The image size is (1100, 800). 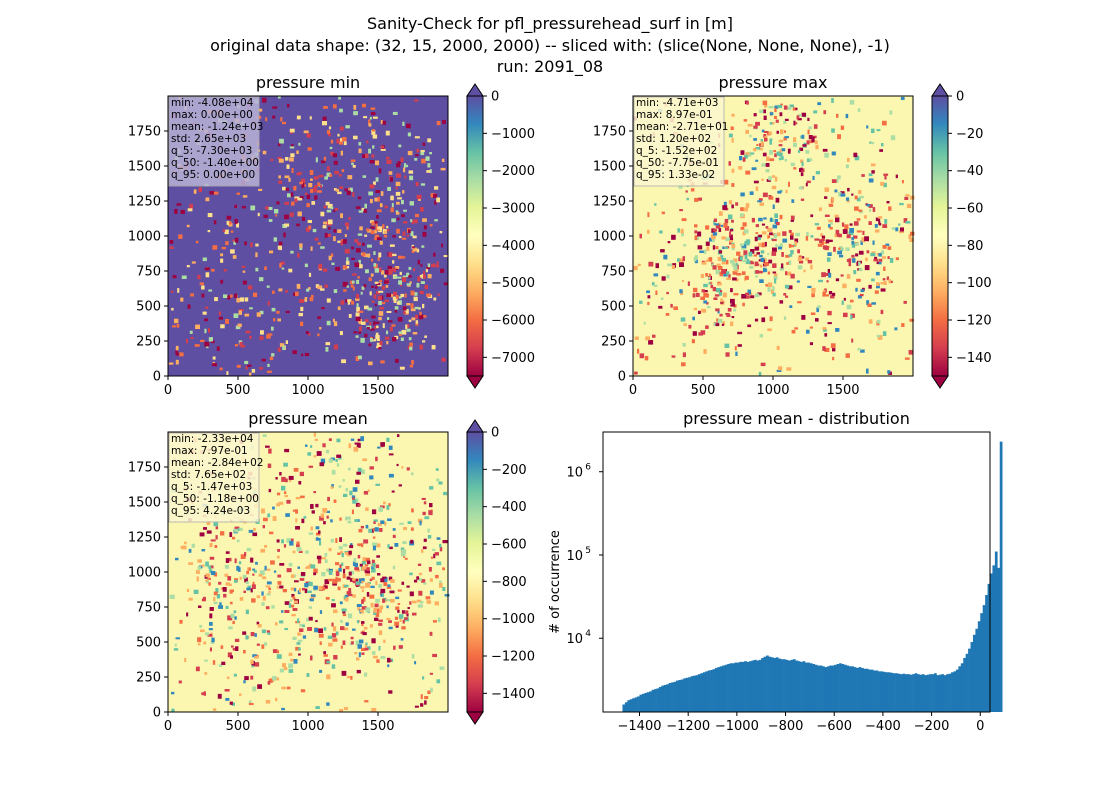 I want to click on stats-line: min: -2.33e+04, so click(x=212, y=439).